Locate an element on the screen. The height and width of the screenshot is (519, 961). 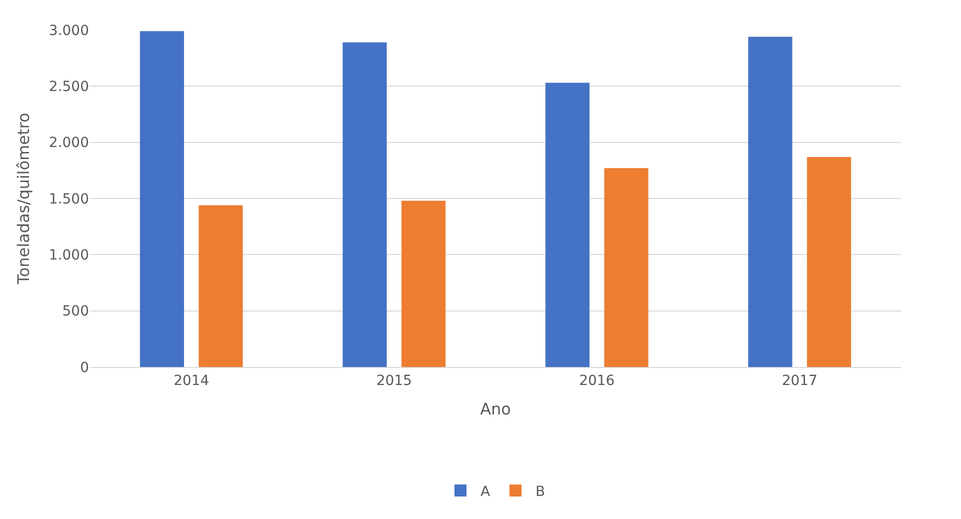
x-tick-label: 2017 is located at coordinates (800, 380).